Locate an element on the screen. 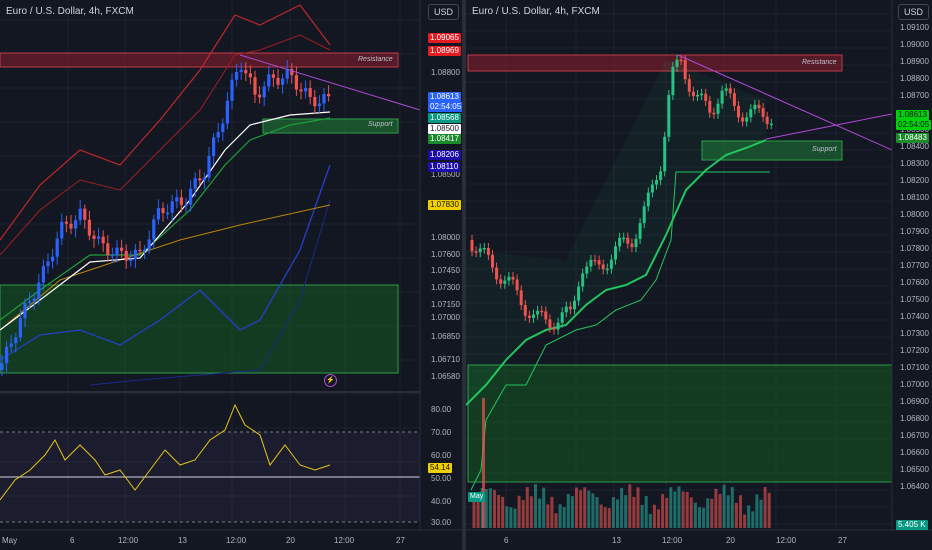  left-axis-label: 1.07600 is located at coordinates (445, 254).